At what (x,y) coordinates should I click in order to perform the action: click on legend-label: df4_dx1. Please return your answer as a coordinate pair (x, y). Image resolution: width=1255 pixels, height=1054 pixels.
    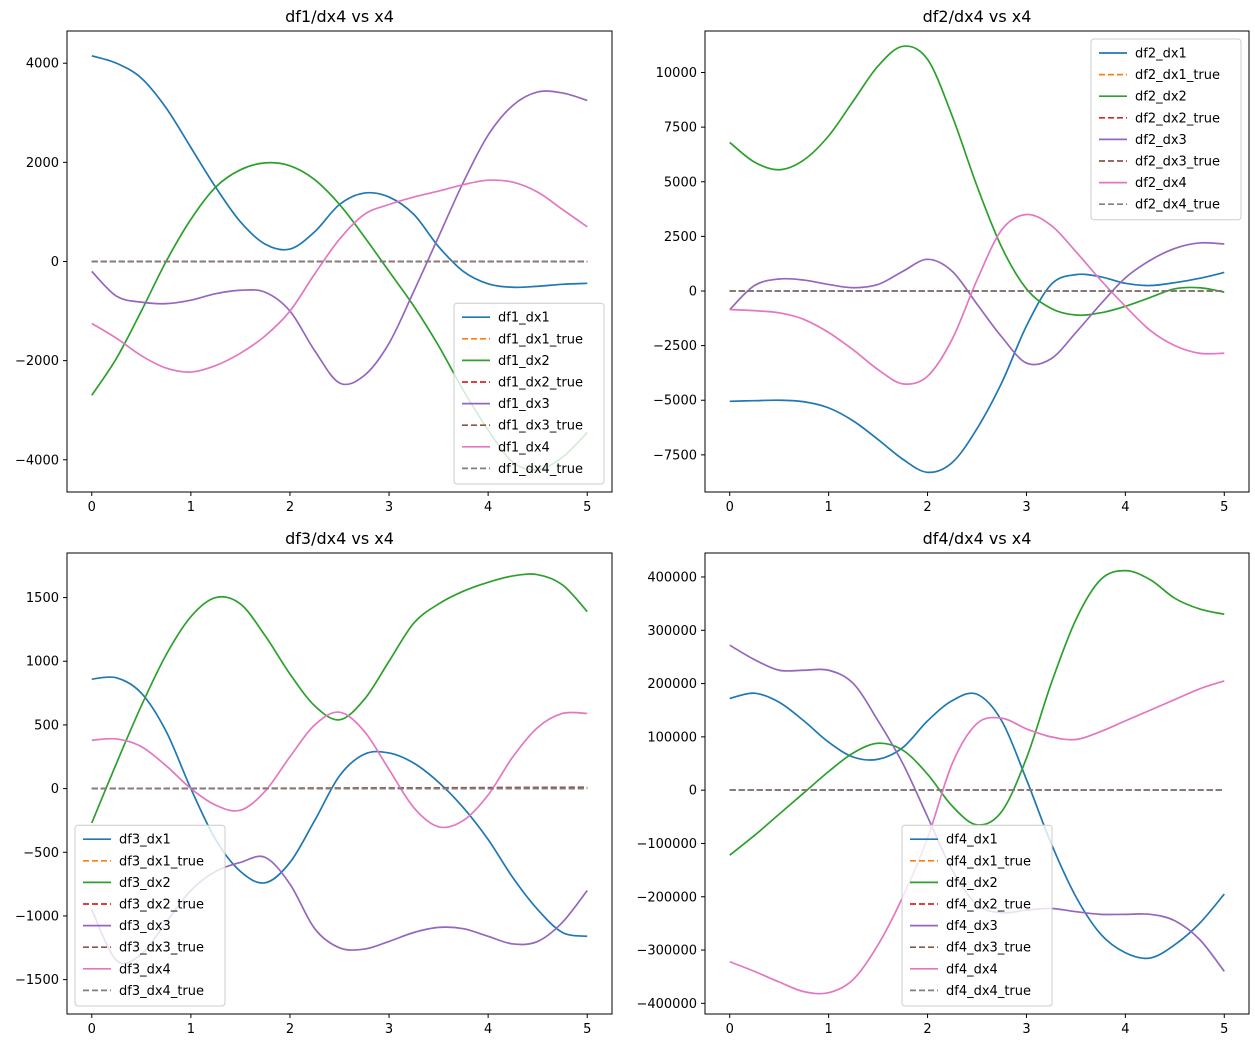
    Looking at the image, I should click on (972, 840).